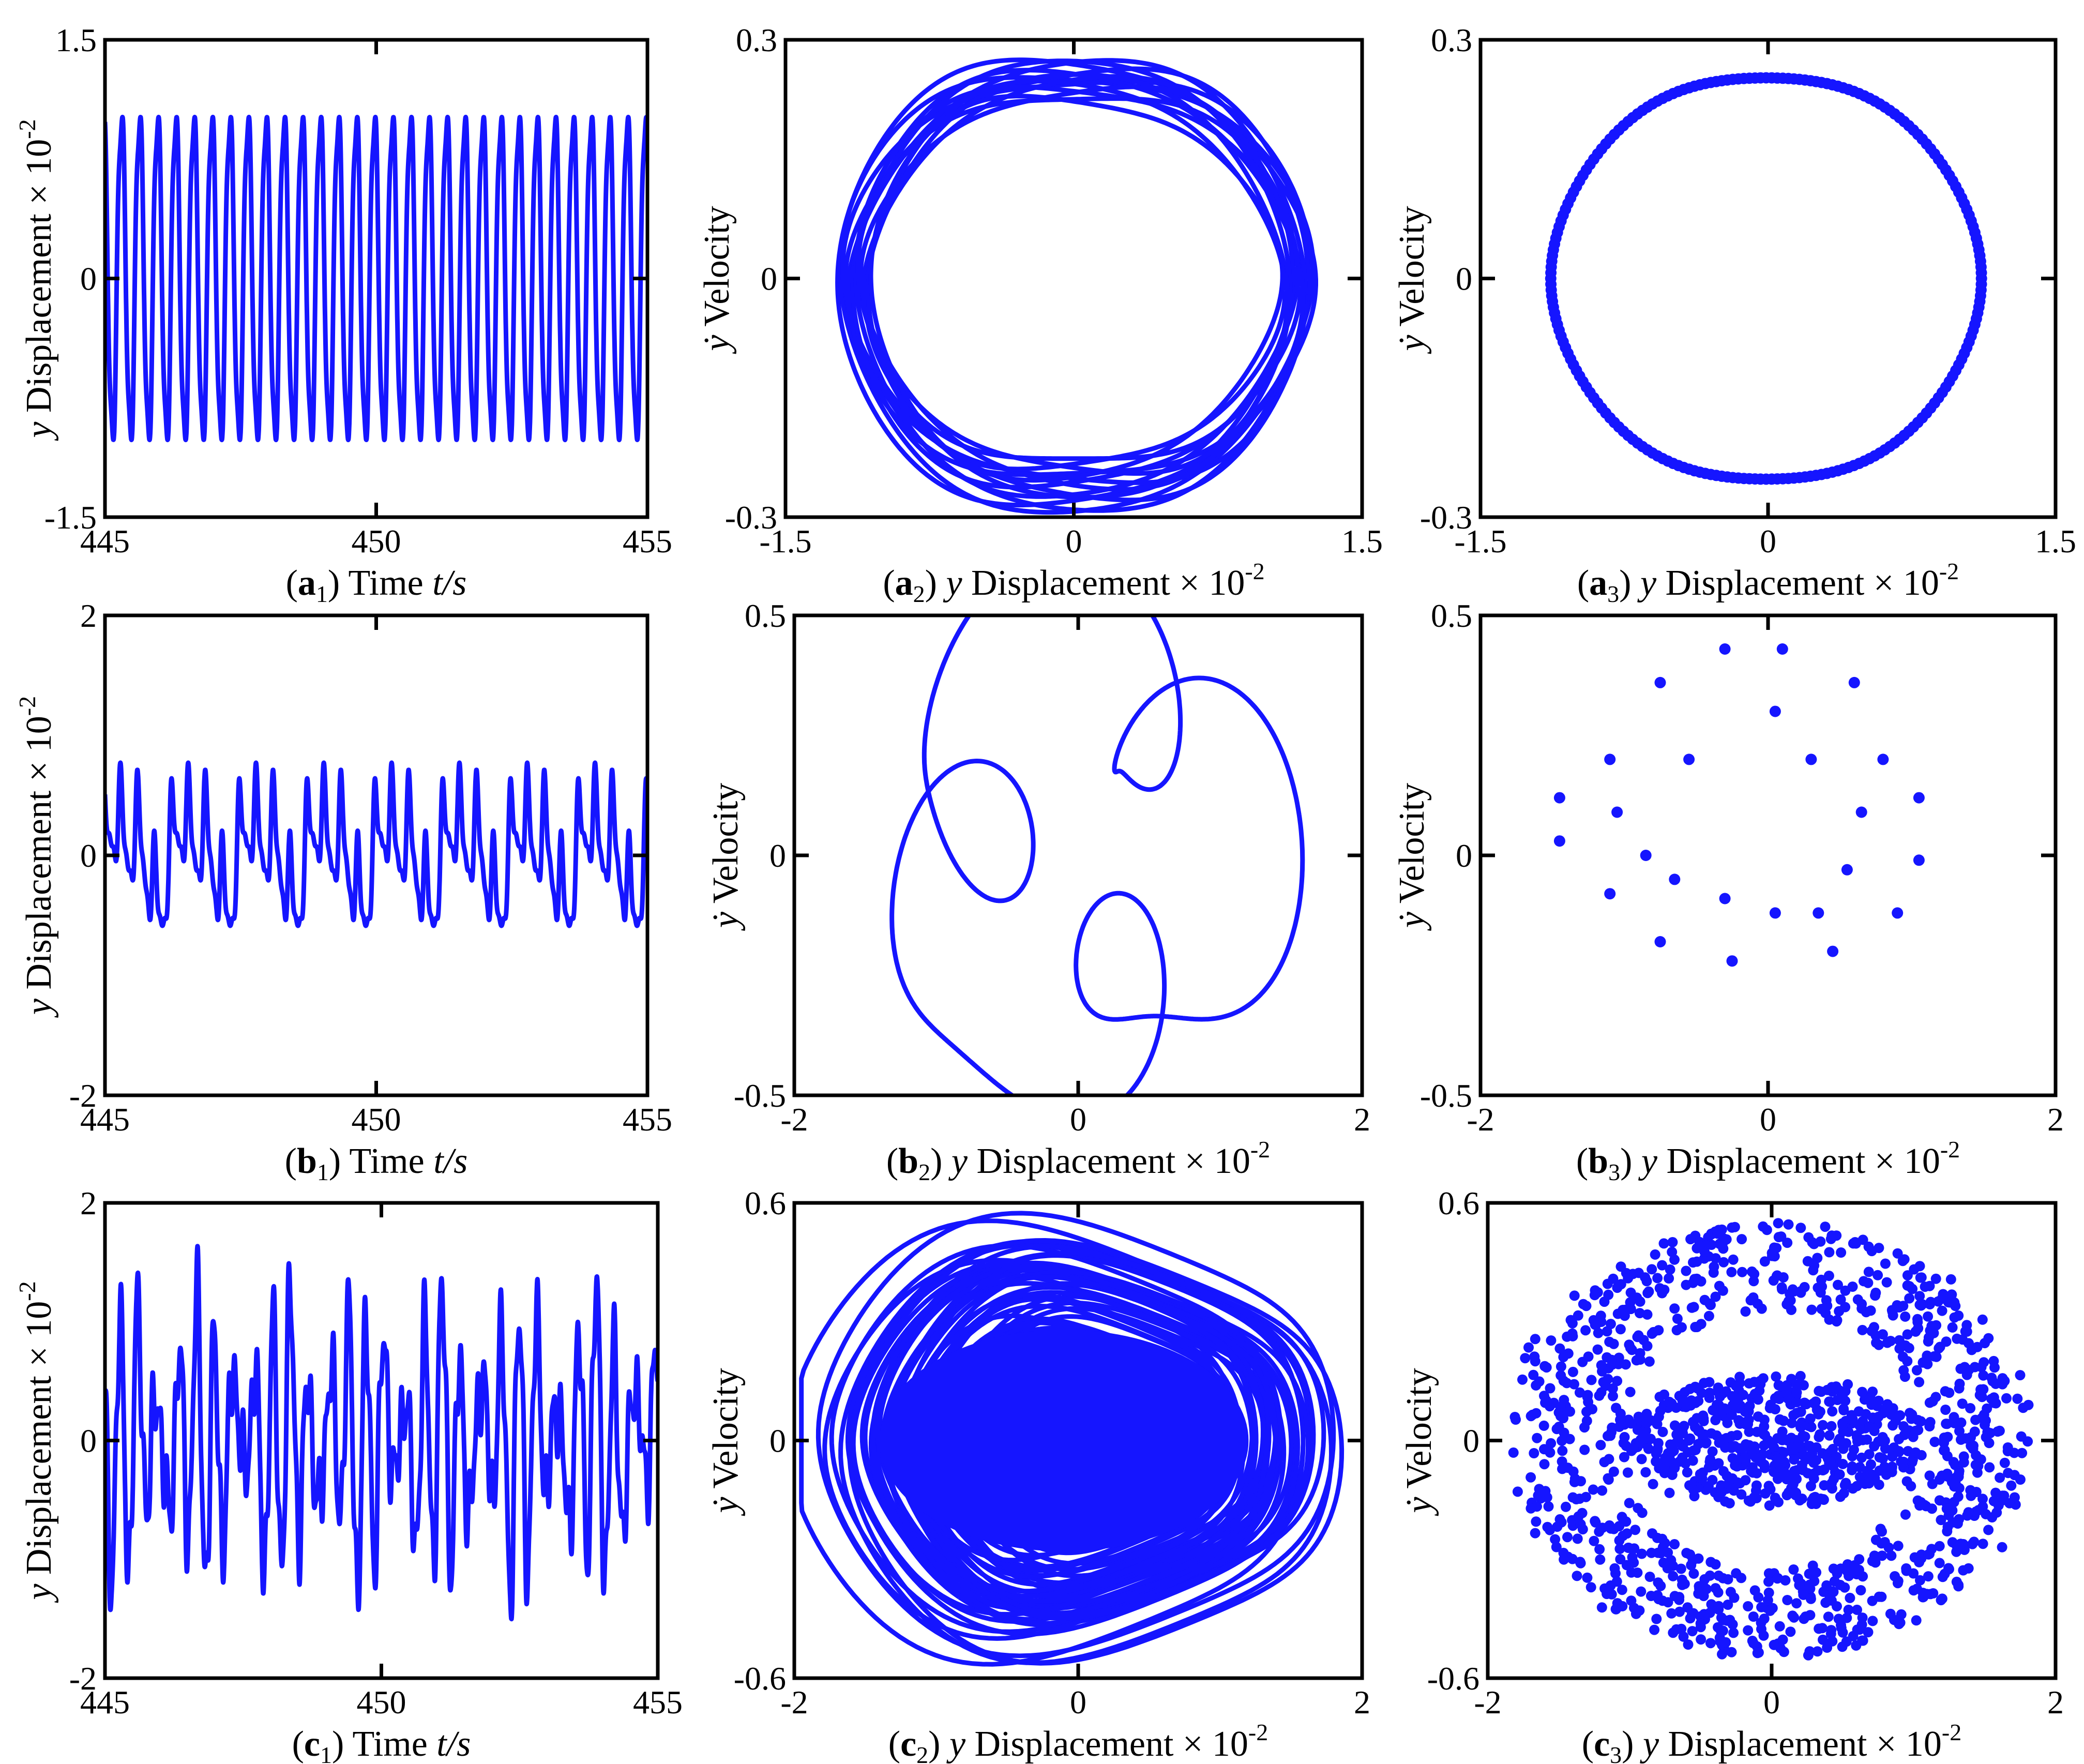 This screenshot has height=1764, width=2084. What do you see at coordinates (323, 1172) in the screenshot?
I see `caption-sub: 1` at bounding box center [323, 1172].